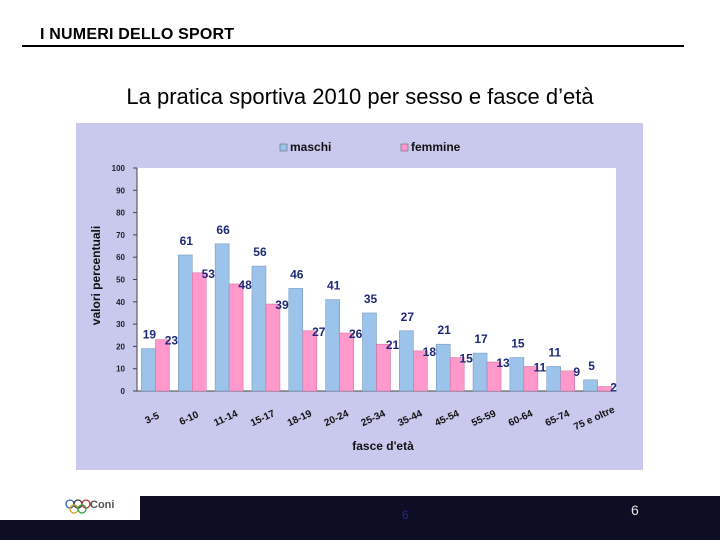 This screenshot has width=720, height=540. What do you see at coordinates (260, 252) in the screenshot?
I see `value-label-maschi: 56` at bounding box center [260, 252].